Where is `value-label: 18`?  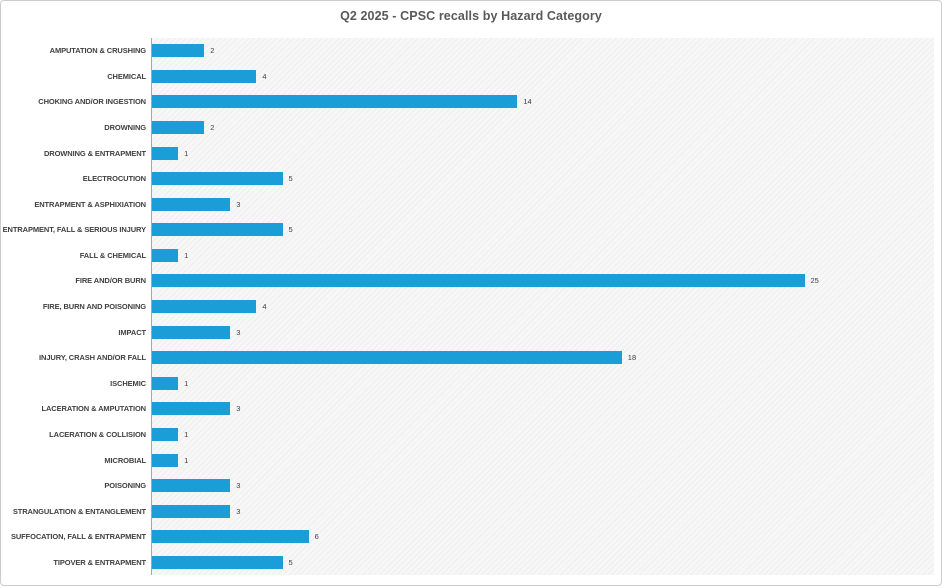 value-label: 18 is located at coordinates (632, 358).